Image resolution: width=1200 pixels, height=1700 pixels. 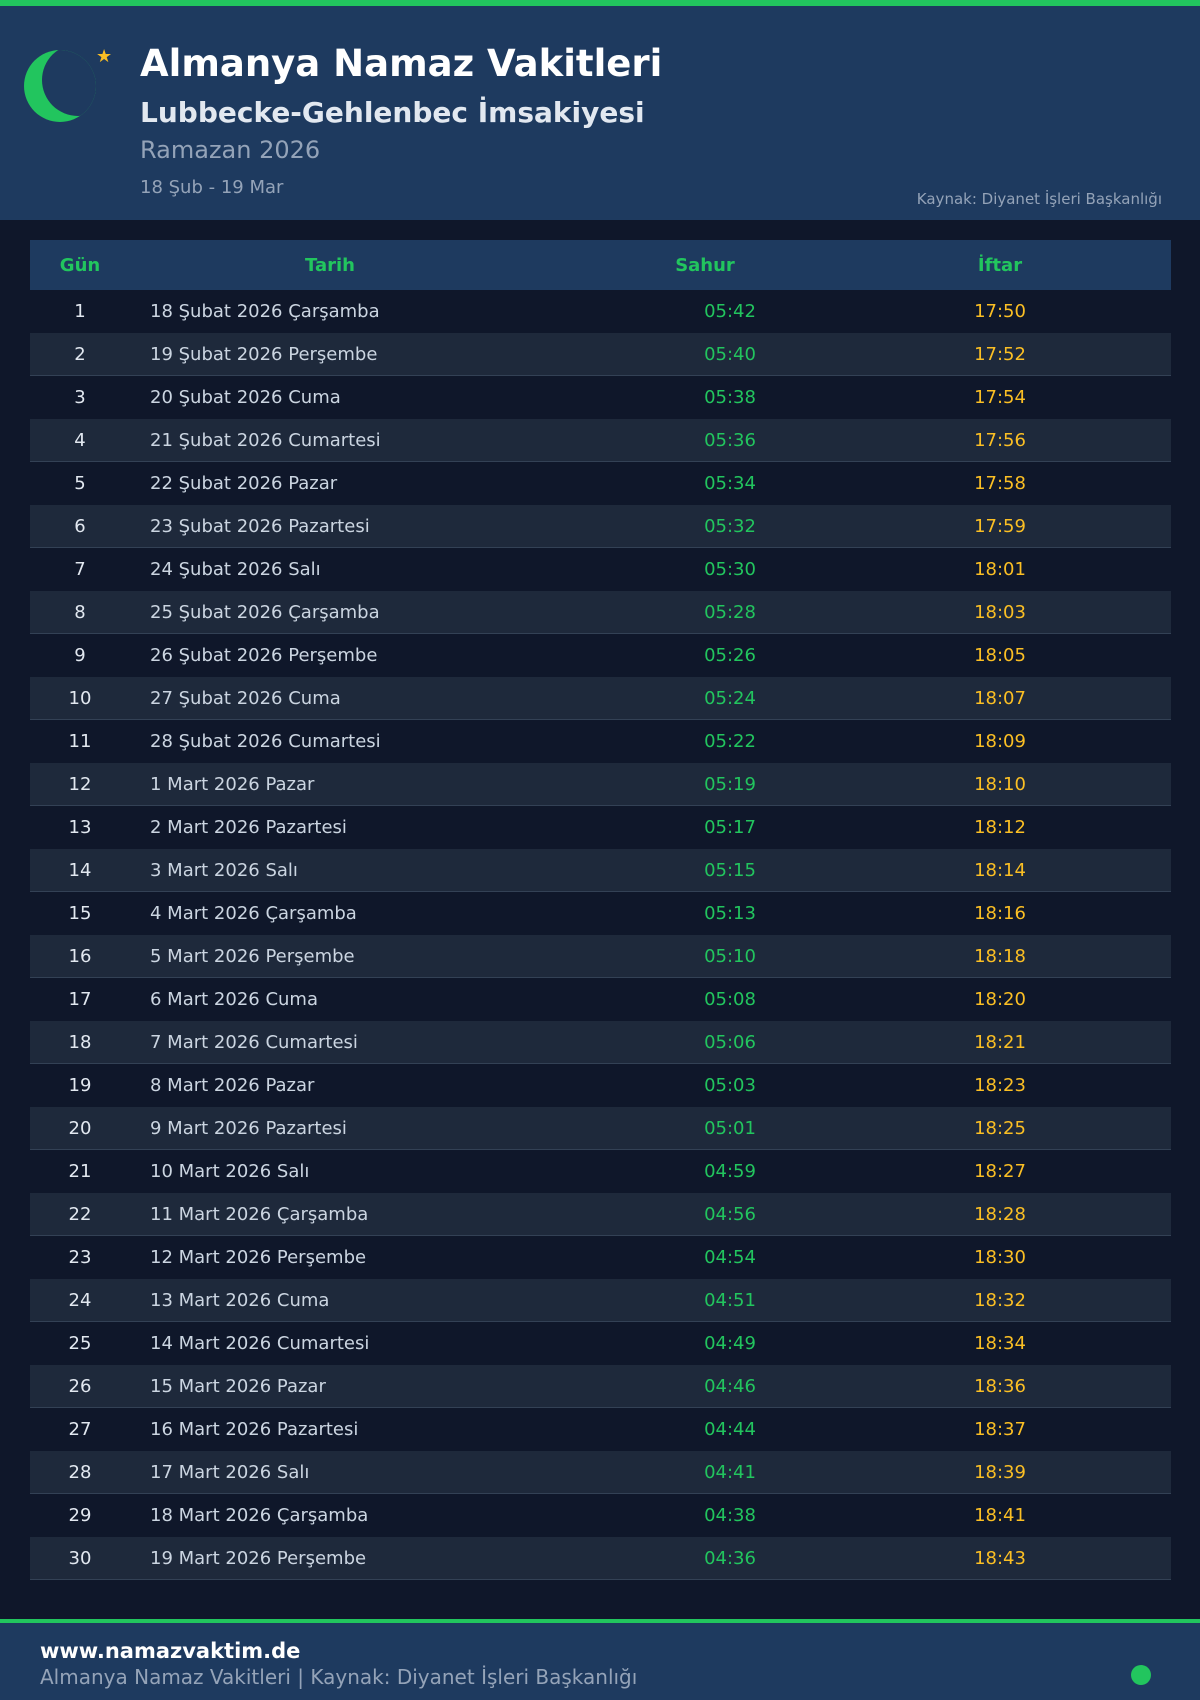 I want to click on cell-sahur: 05:42, so click(x=730, y=311).